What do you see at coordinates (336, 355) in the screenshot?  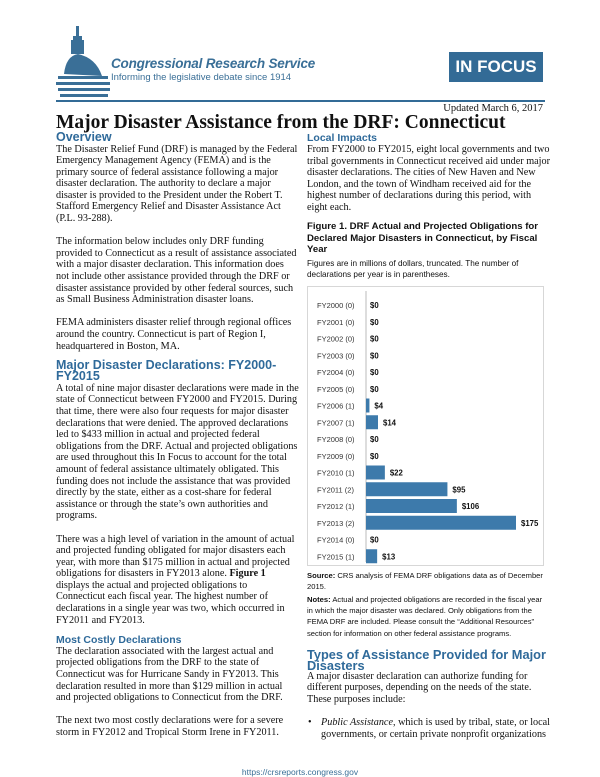 I see `category-label: FY2003 (0)` at bounding box center [336, 355].